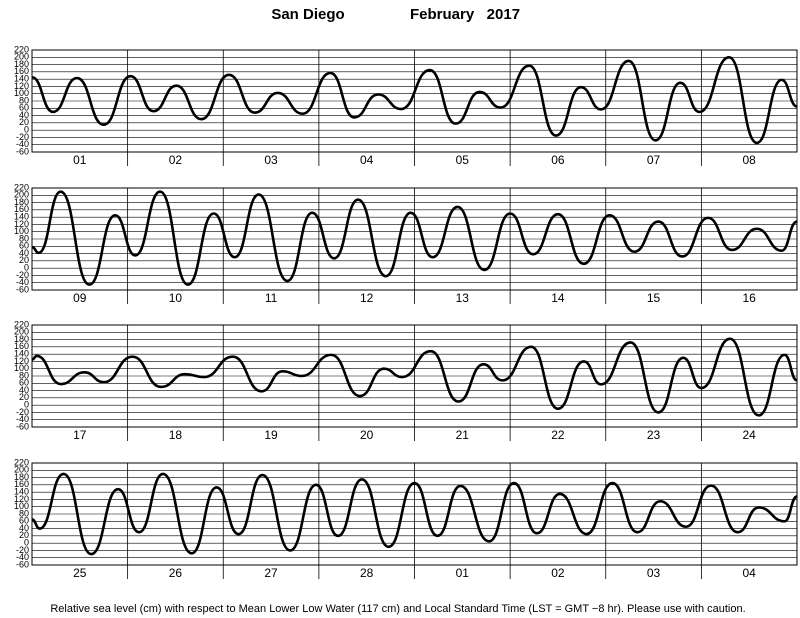 The height and width of the screenshot is (618, 800). Describe the element at coordinates (80, 435) in the screenshot. I see `x-tick-label: 17` at that location.